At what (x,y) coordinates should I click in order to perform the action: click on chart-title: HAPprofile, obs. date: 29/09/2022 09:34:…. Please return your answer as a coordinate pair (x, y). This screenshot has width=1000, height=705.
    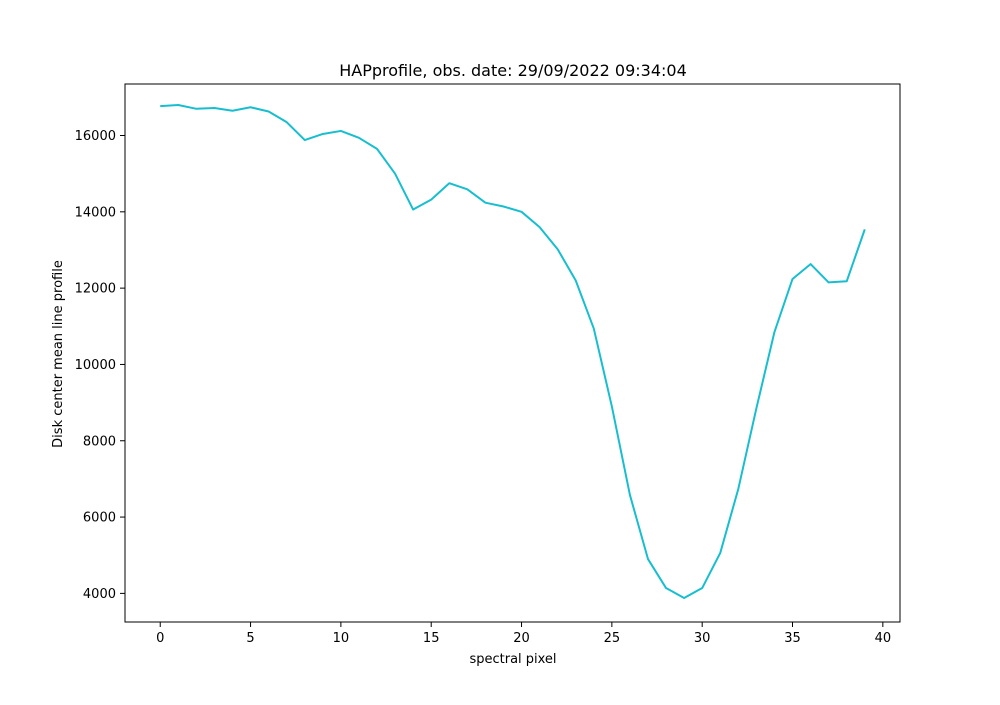
    Looking at the image, I should click on (513, 70).